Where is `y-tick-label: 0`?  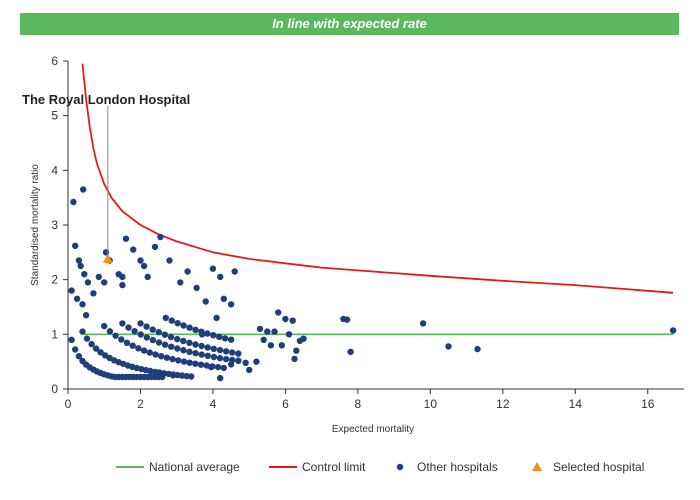
y-tick-label: 0 is located at coordinates (54, 389).